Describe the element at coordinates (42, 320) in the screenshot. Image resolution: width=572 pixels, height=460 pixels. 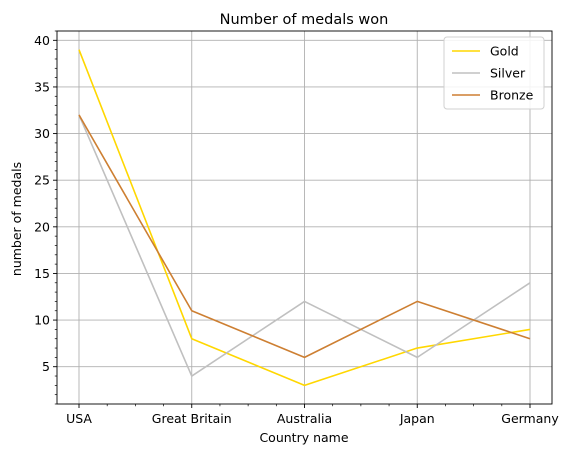
I see `y-tick-label: 10` at that location.